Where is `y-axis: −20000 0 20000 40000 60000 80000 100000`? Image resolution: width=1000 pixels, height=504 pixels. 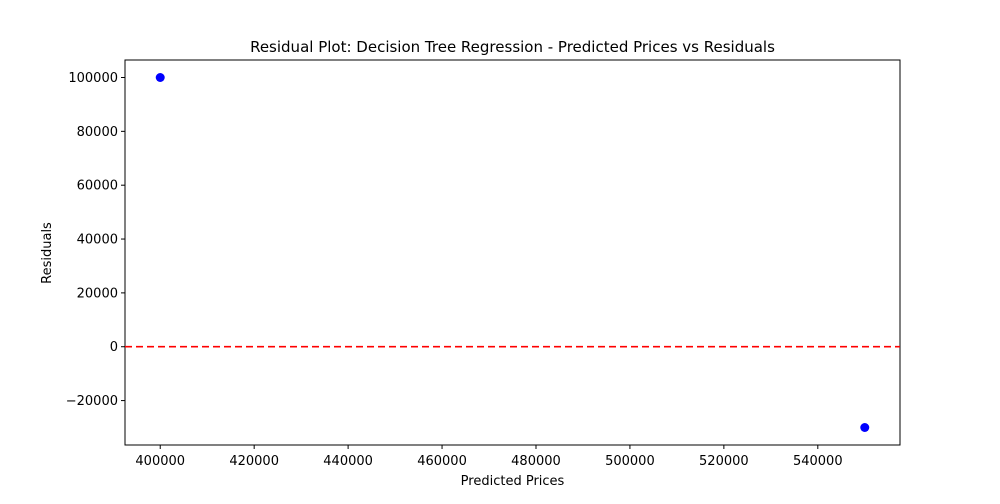 y-axis: −20000 0 20000 40000 60000 80000 100000 is located at coordinates (95, 240).